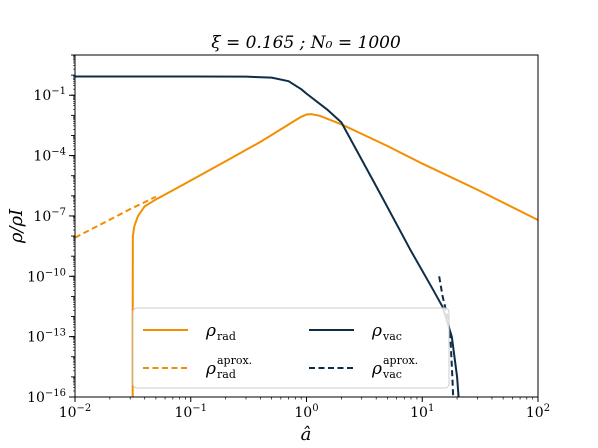 The width and height of the screenshot is (598, 448). I want to click on y-tick-label: 10⁻¹⁶, so click(46, 397).